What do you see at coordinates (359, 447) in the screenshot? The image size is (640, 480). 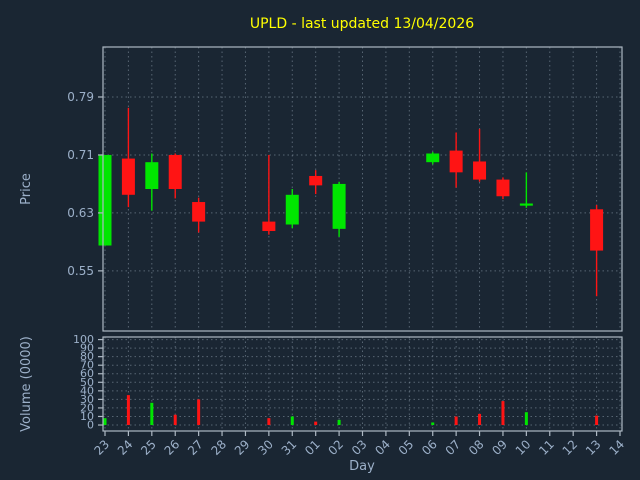 I see `x-tick-label: 03` at bounding box center [359, 447].